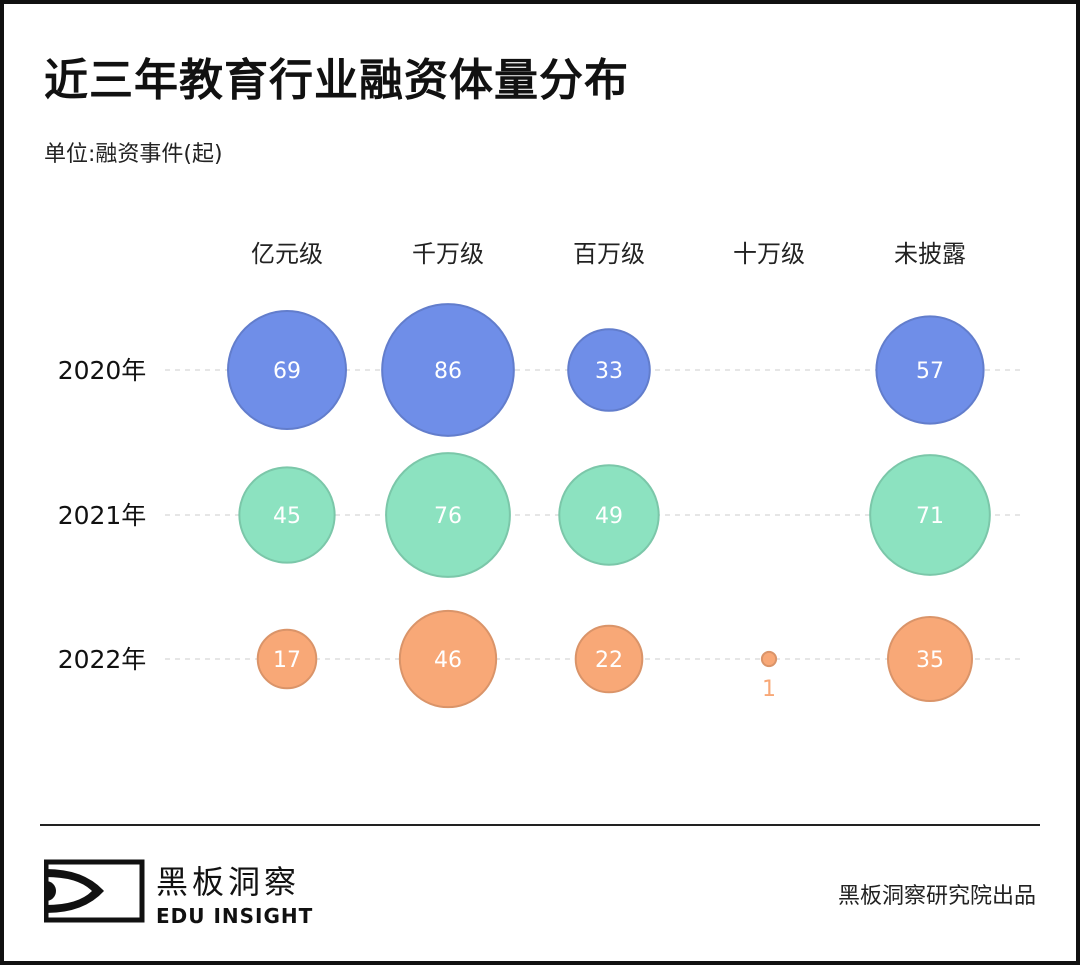  Describe the element at coordinates (102, 659) in the screenshot. I see `row-label: 2022年` at that location.